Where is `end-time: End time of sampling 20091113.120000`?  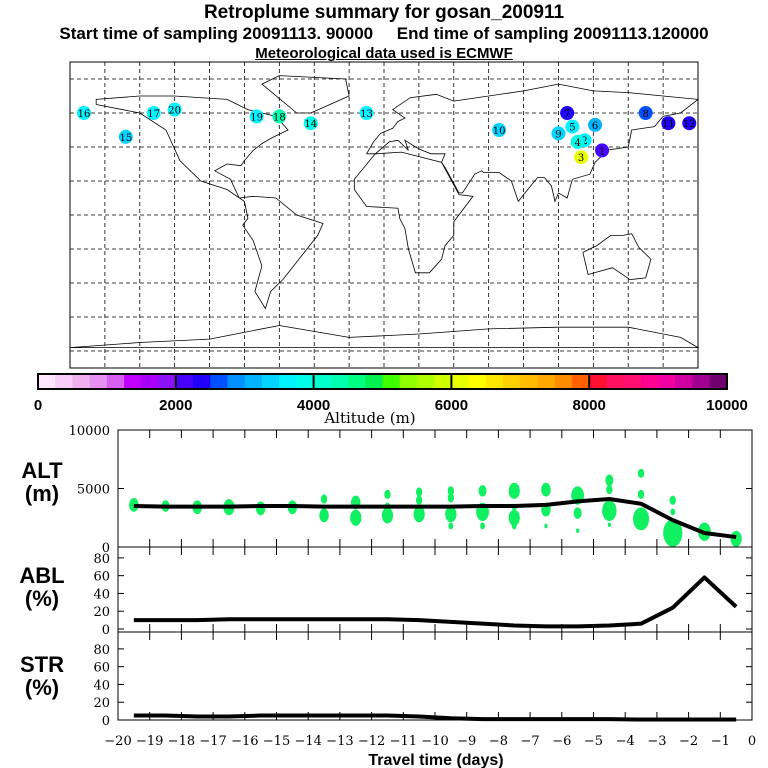
end-time: End time of sampling 20091113.120000 is located at coordinates (552, 33).